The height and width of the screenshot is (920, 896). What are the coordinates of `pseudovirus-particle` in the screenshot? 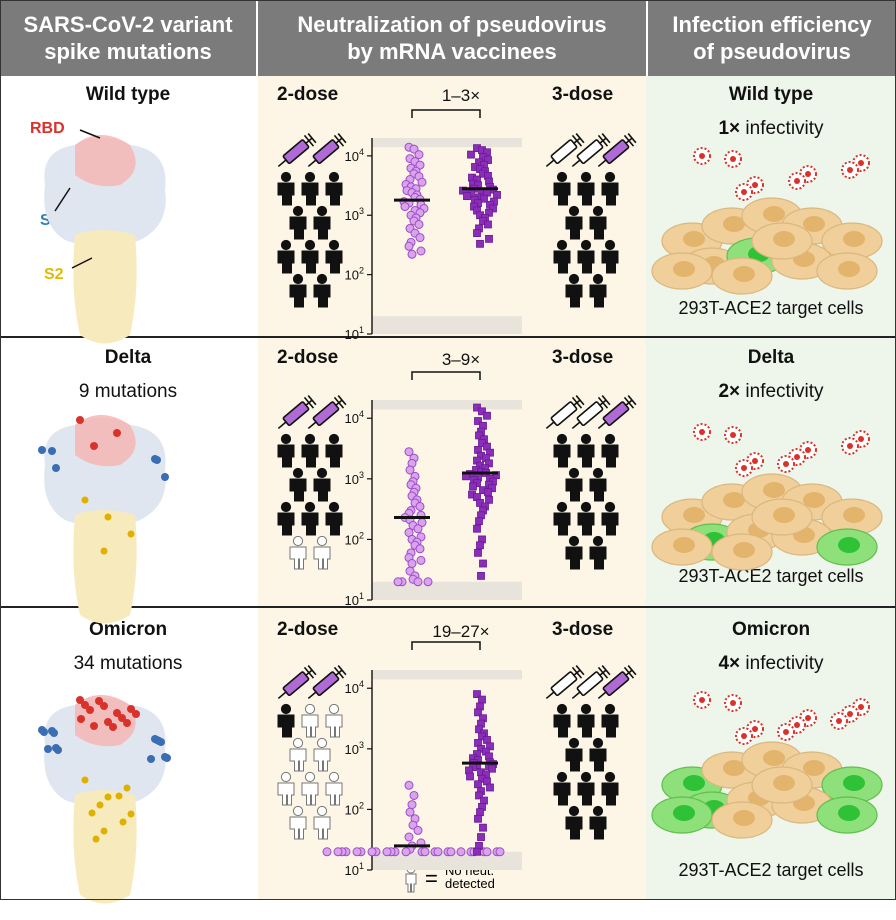 It's located at (744, 736).